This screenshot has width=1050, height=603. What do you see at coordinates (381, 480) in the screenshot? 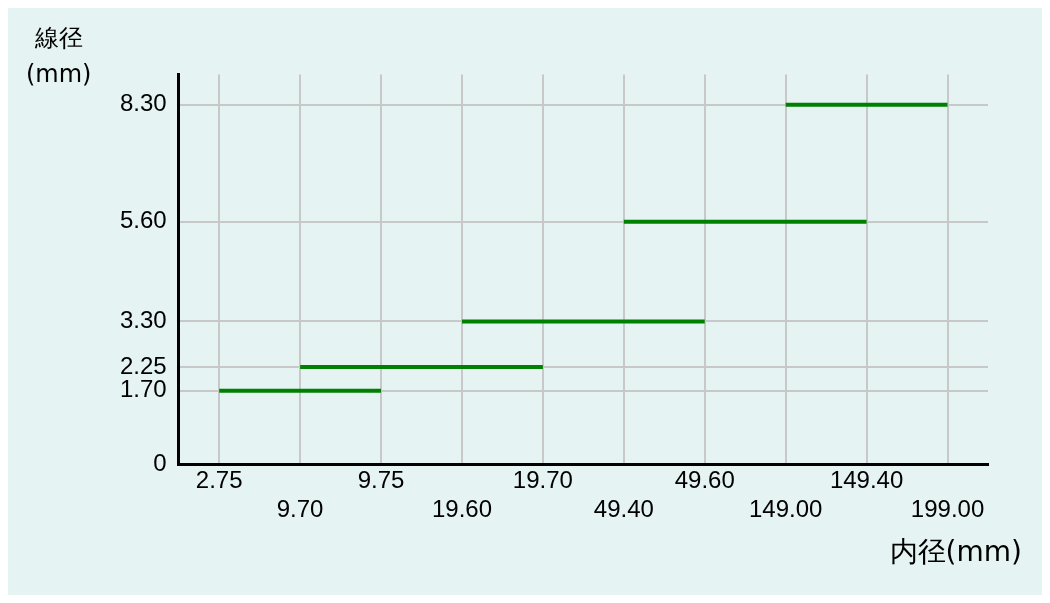
I see `x-tick-label: 9.75` at bounding box center [381, 480].